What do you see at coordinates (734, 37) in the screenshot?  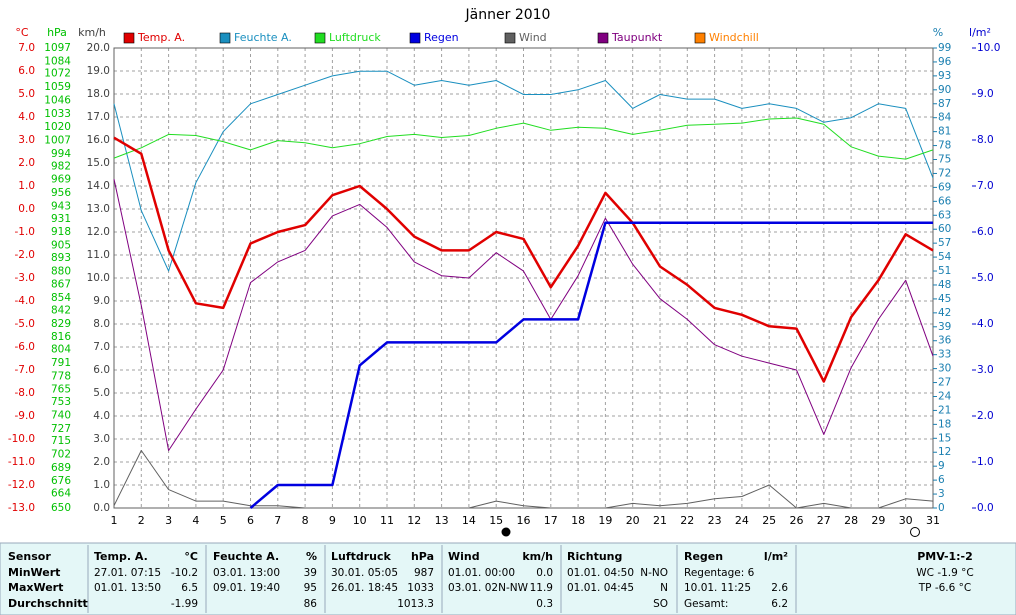 I see `legend-label: Windchill` at bounding box center [734, 37].